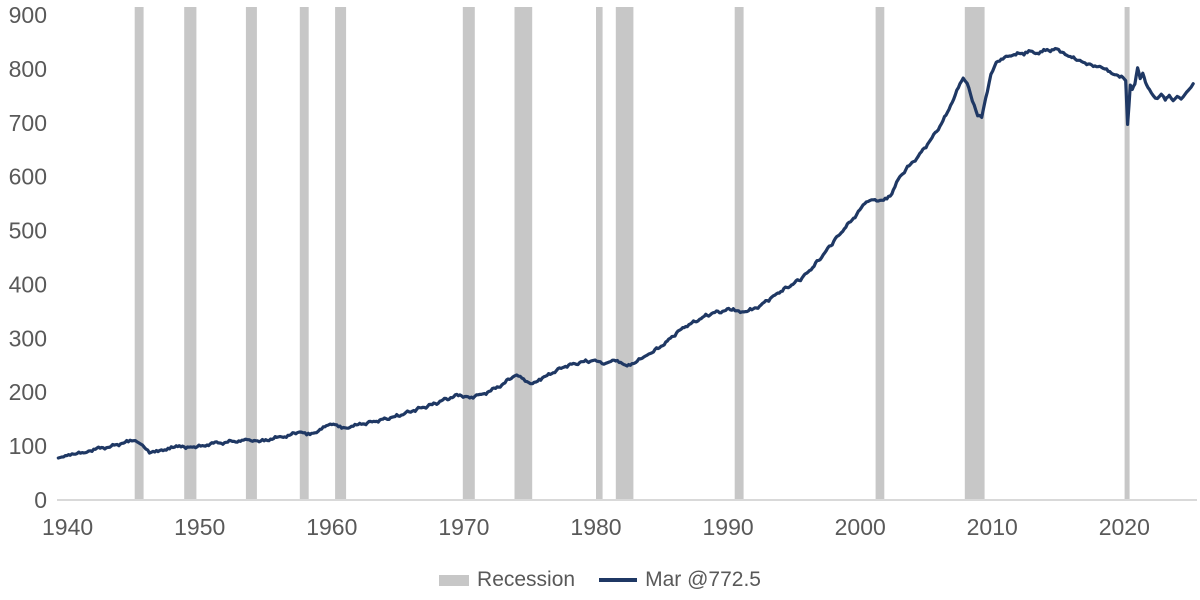 The width and height of the screenshot is (1200, 600). I want to click on x-tick-label: 1960, so click(331, 527).